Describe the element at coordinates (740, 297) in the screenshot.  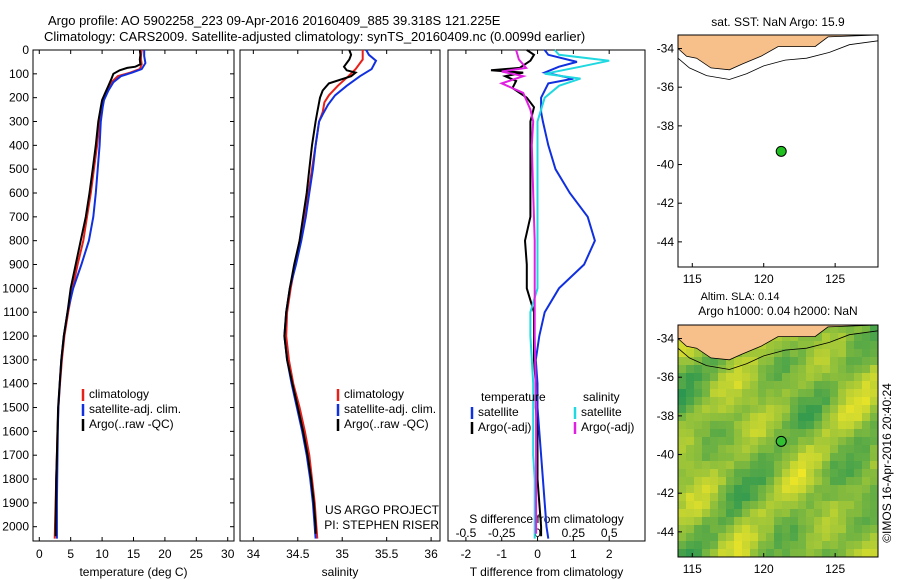
I see `map-title: Altim. SLA: 0.14` at that location.